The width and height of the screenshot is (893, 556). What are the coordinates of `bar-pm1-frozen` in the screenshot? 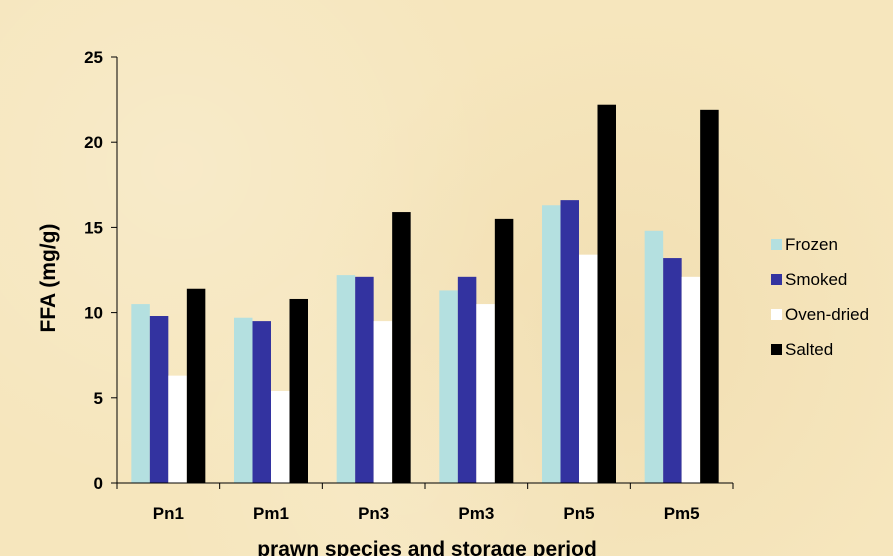 It's located at (243, 400).